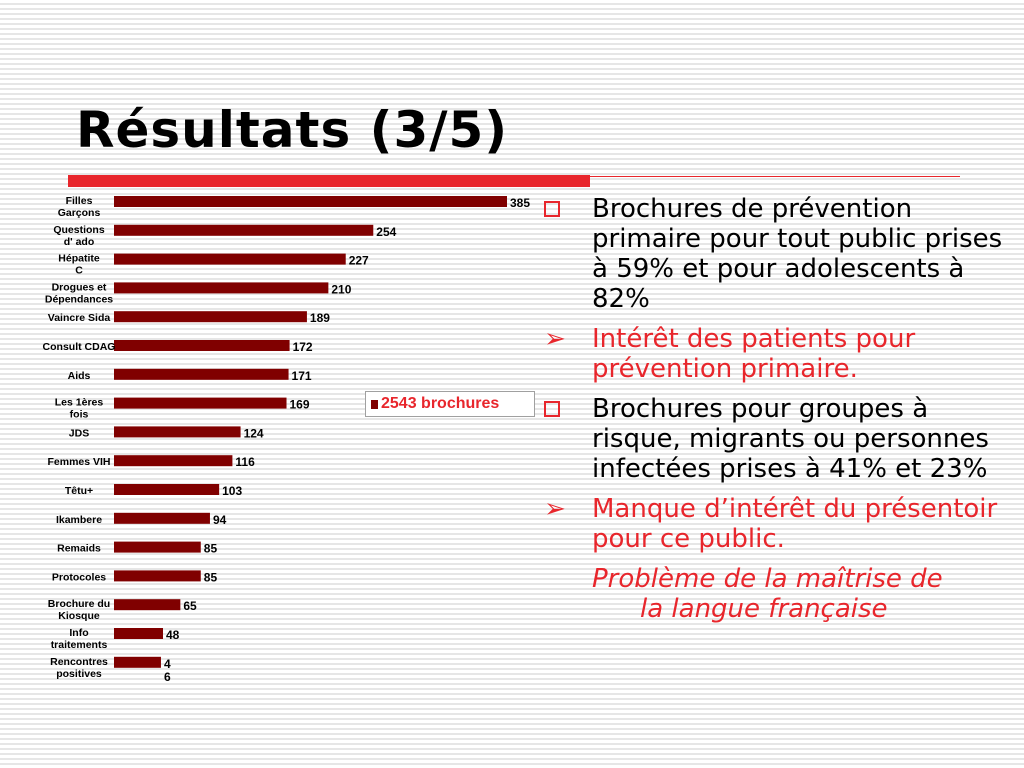  I want to click on value-label: 210, so click(341, 289).